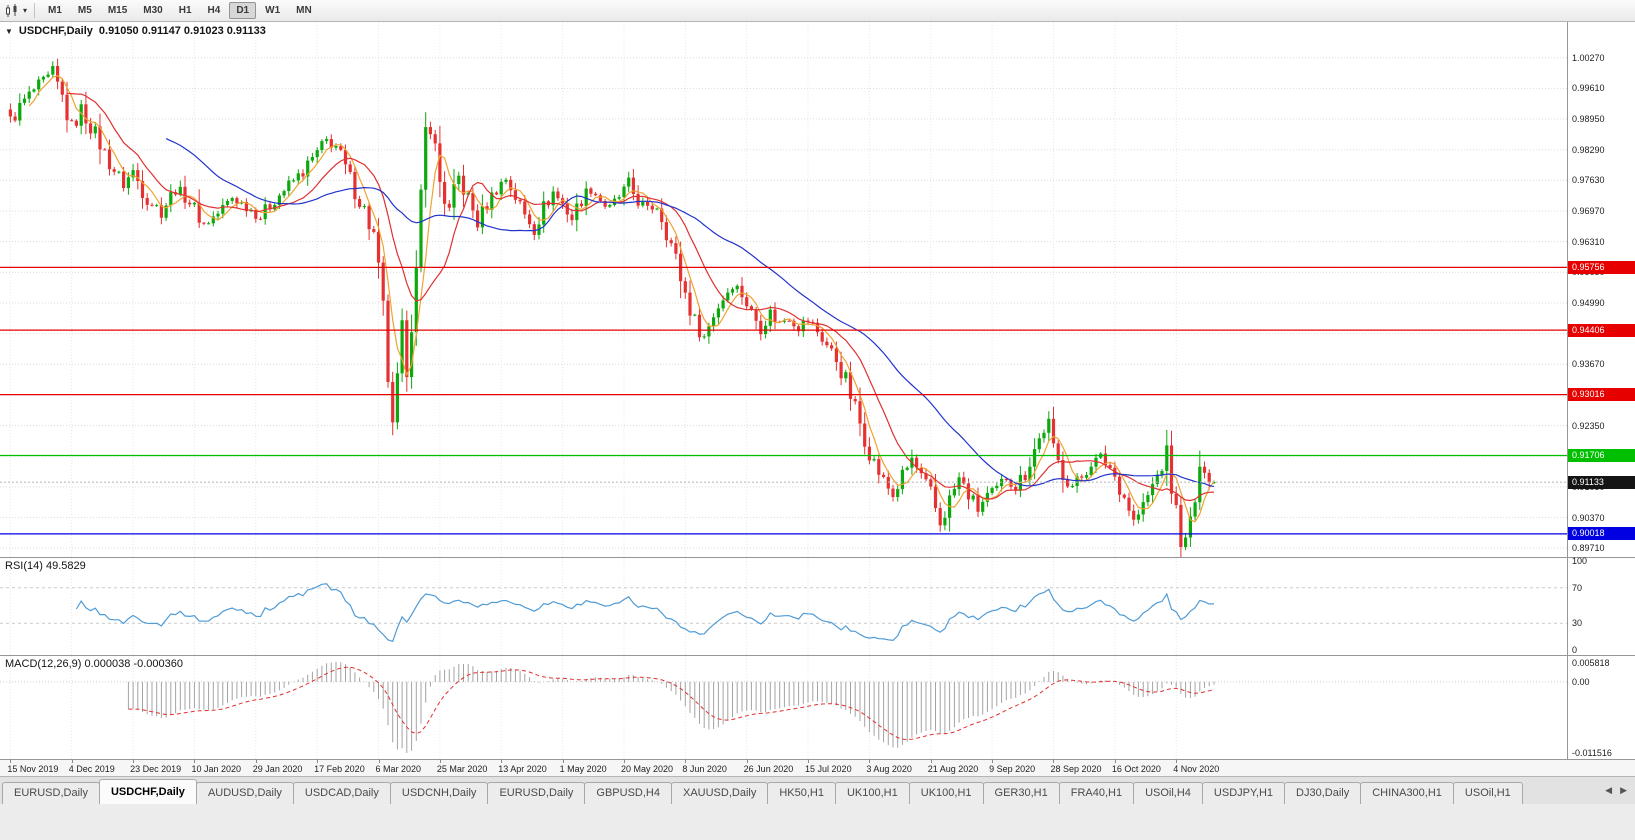  Describe the element at coordinates (185, 10) in the screenshot. I see `timeframe-button-h1: H1` at that location.